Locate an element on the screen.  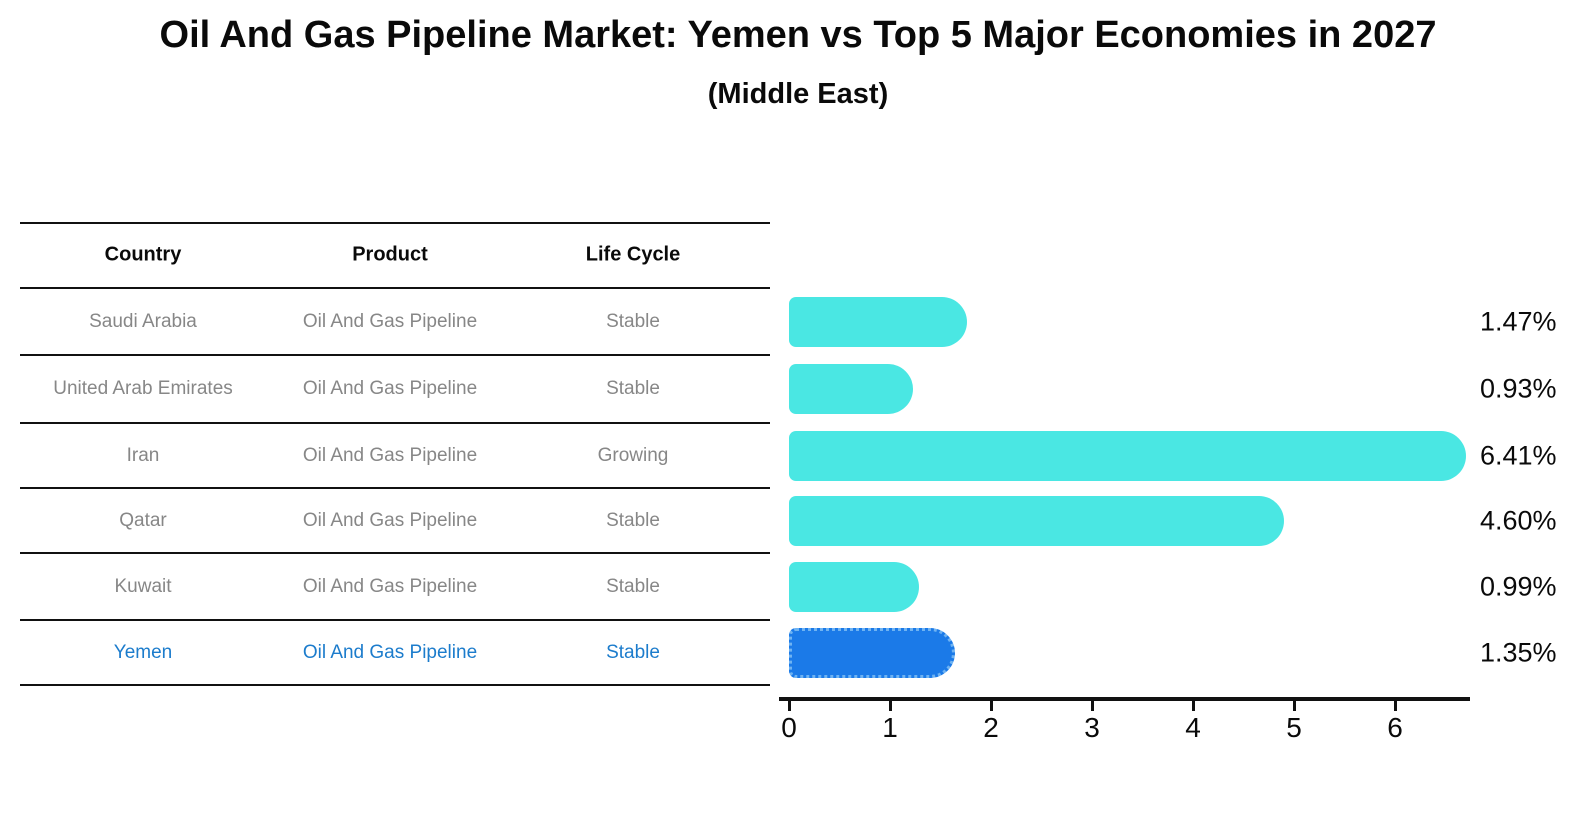
x-tick-label: 3 is located at coordinates (1092, 727).